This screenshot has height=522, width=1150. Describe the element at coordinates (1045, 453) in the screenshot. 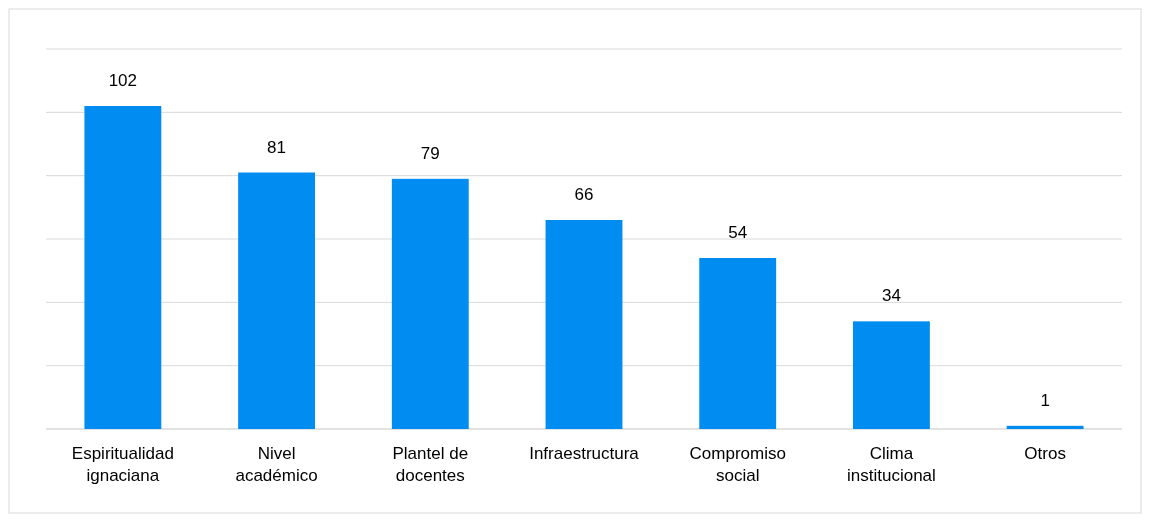

I see `x-tick-label: Otros` at that location.